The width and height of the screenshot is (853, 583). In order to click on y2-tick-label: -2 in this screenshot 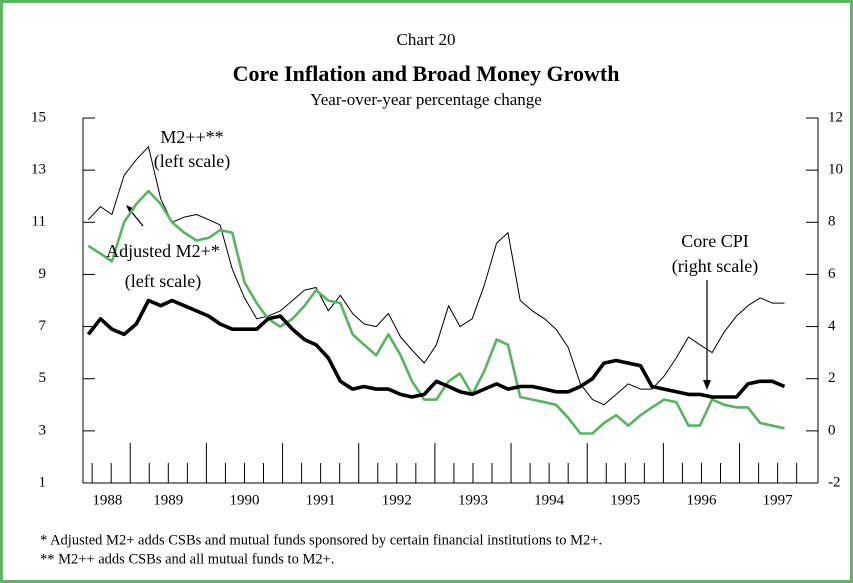, I will do `click(834, 482)`.